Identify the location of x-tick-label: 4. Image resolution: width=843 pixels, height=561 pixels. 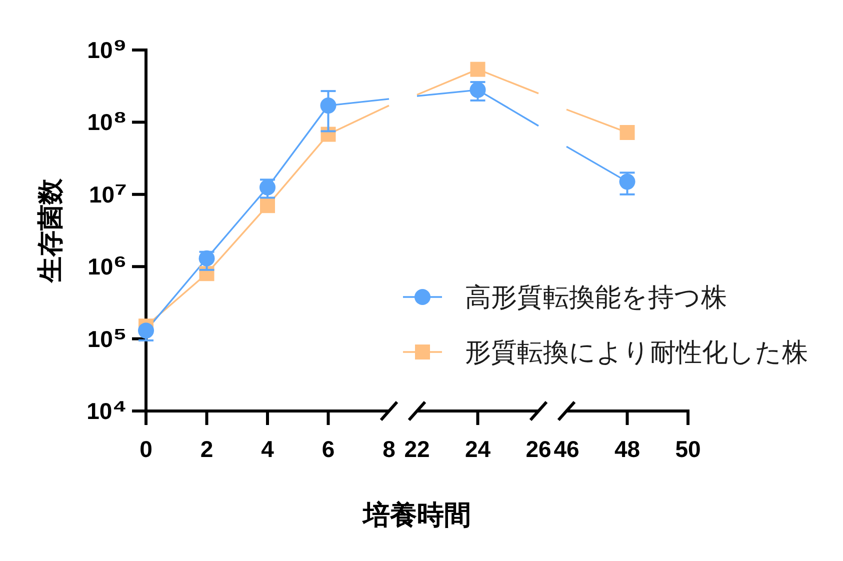
(267, 449).